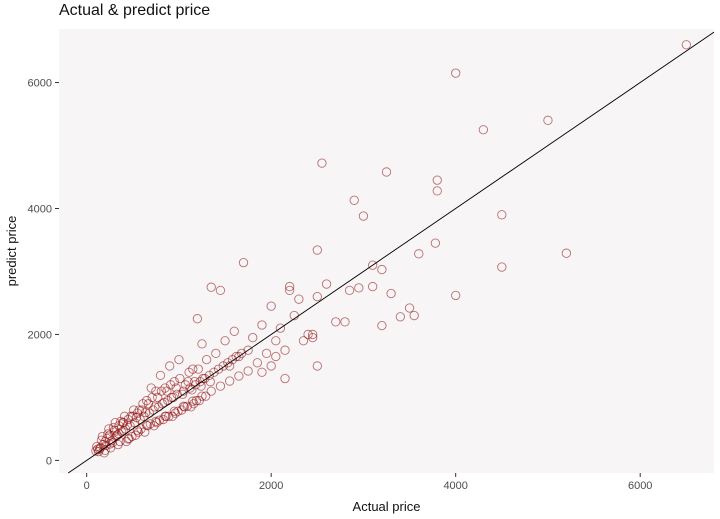 The width and height of the screenshot is (720, 519). I want to click on y-axis-title: predict price, so click(11, 251).